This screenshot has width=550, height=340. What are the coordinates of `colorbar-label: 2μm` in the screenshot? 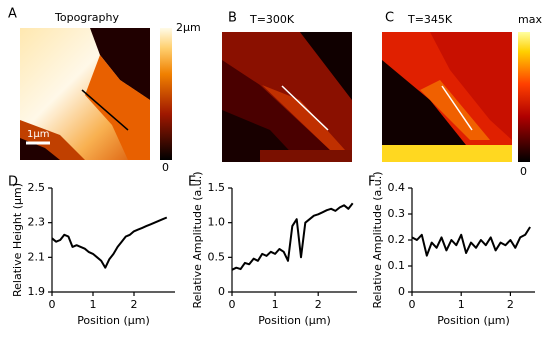 It's located at (188, 27).